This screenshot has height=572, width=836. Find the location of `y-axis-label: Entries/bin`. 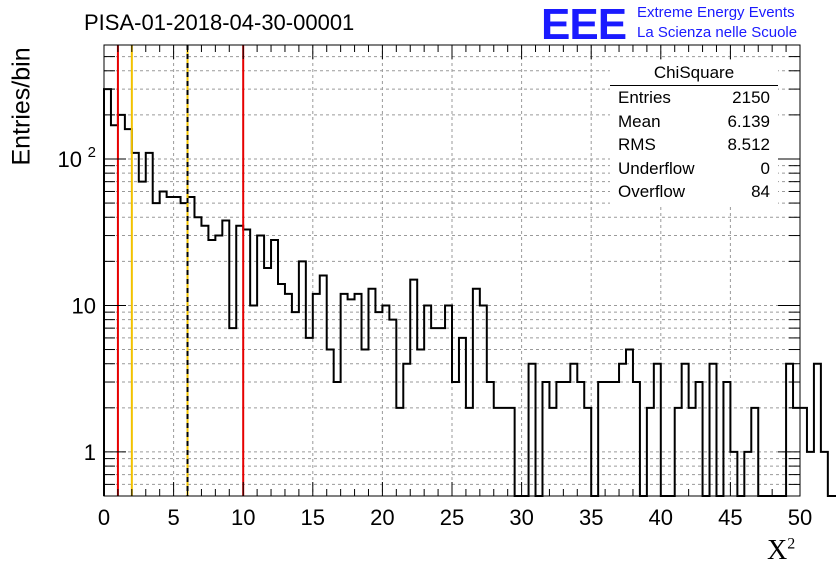

y-axis-label: Entries/bin is located at coordinates (21, 106).